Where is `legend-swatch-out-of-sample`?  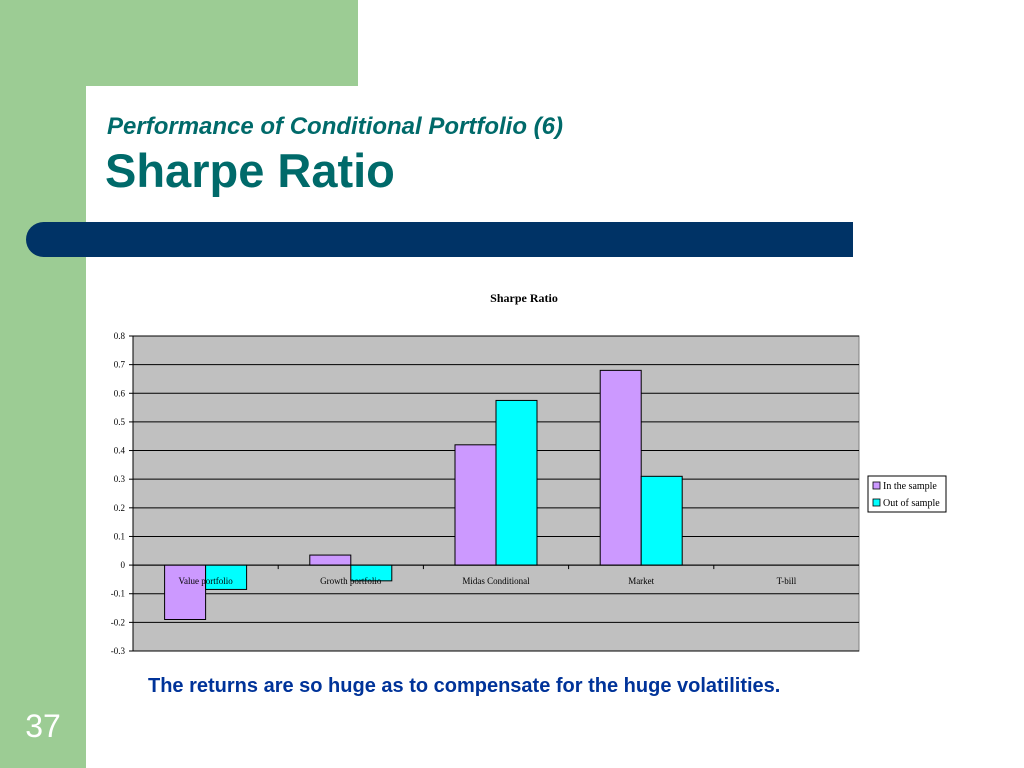 legend-swatch-out-of-sample is located at coordinates (876, 502).